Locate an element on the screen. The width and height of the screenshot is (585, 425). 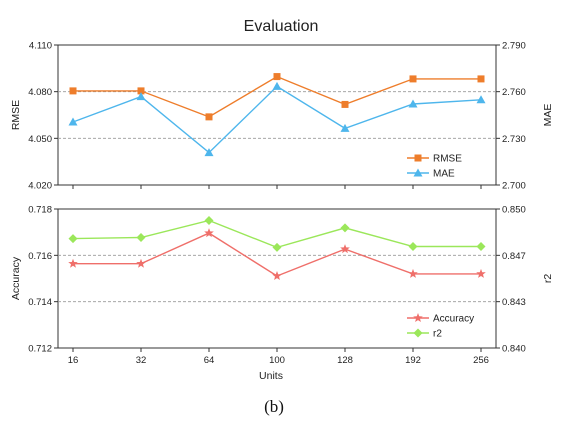
x-tick-label: 128 is located at coordinates (345, 360).